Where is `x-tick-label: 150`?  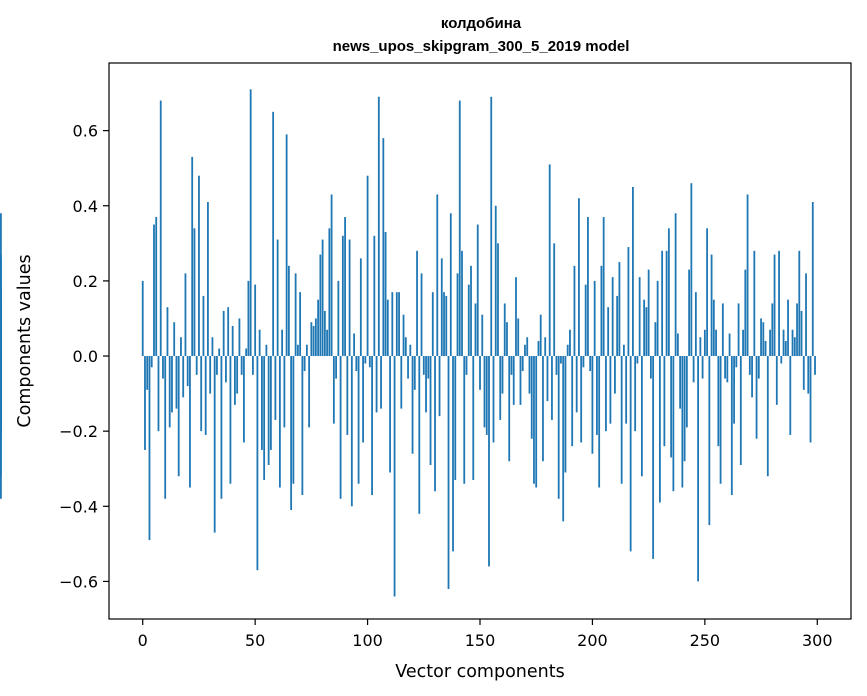
x-tick-label: 150 is located at coordinates (480, 640).